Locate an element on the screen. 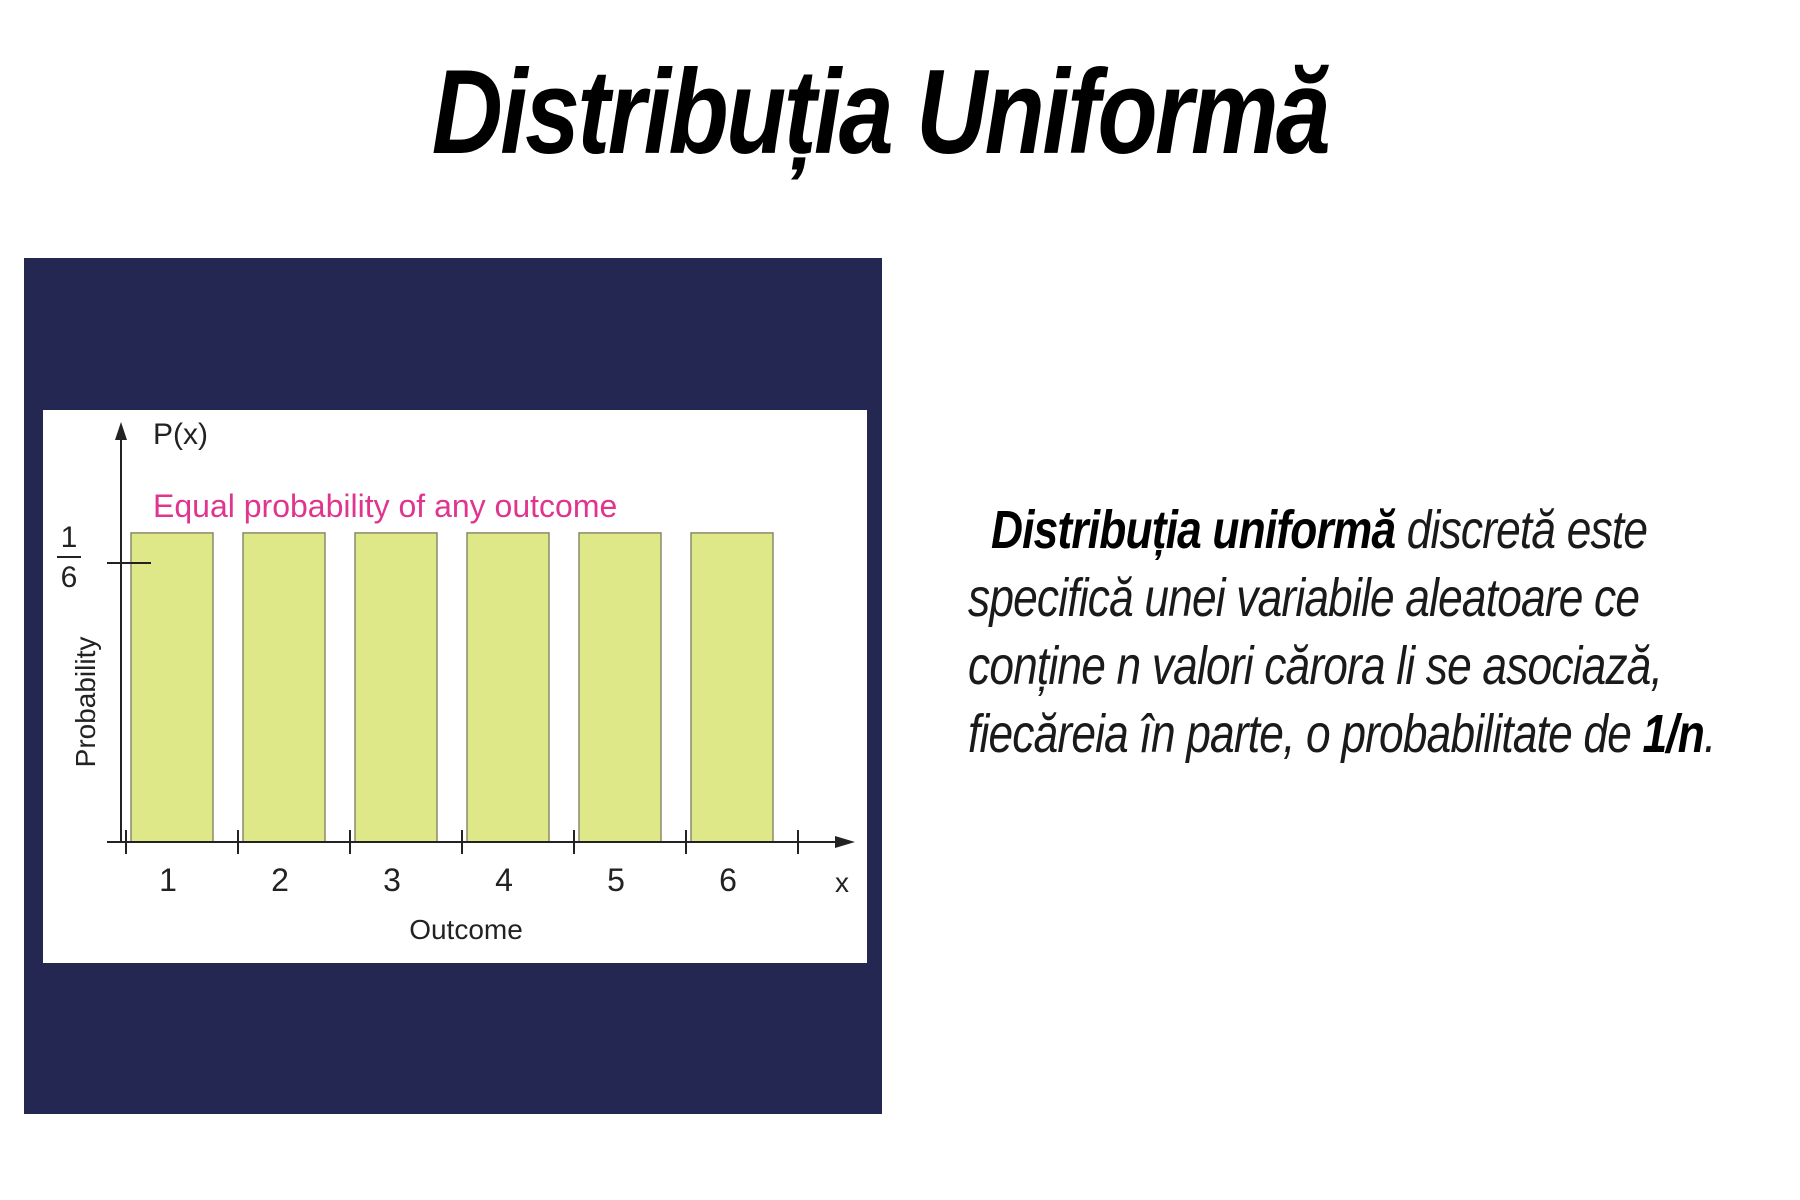 This screenshot has width=1800, height=1200. description-line-1: Distribuția uniformă discretă este is located at coordinates (1308, 530).